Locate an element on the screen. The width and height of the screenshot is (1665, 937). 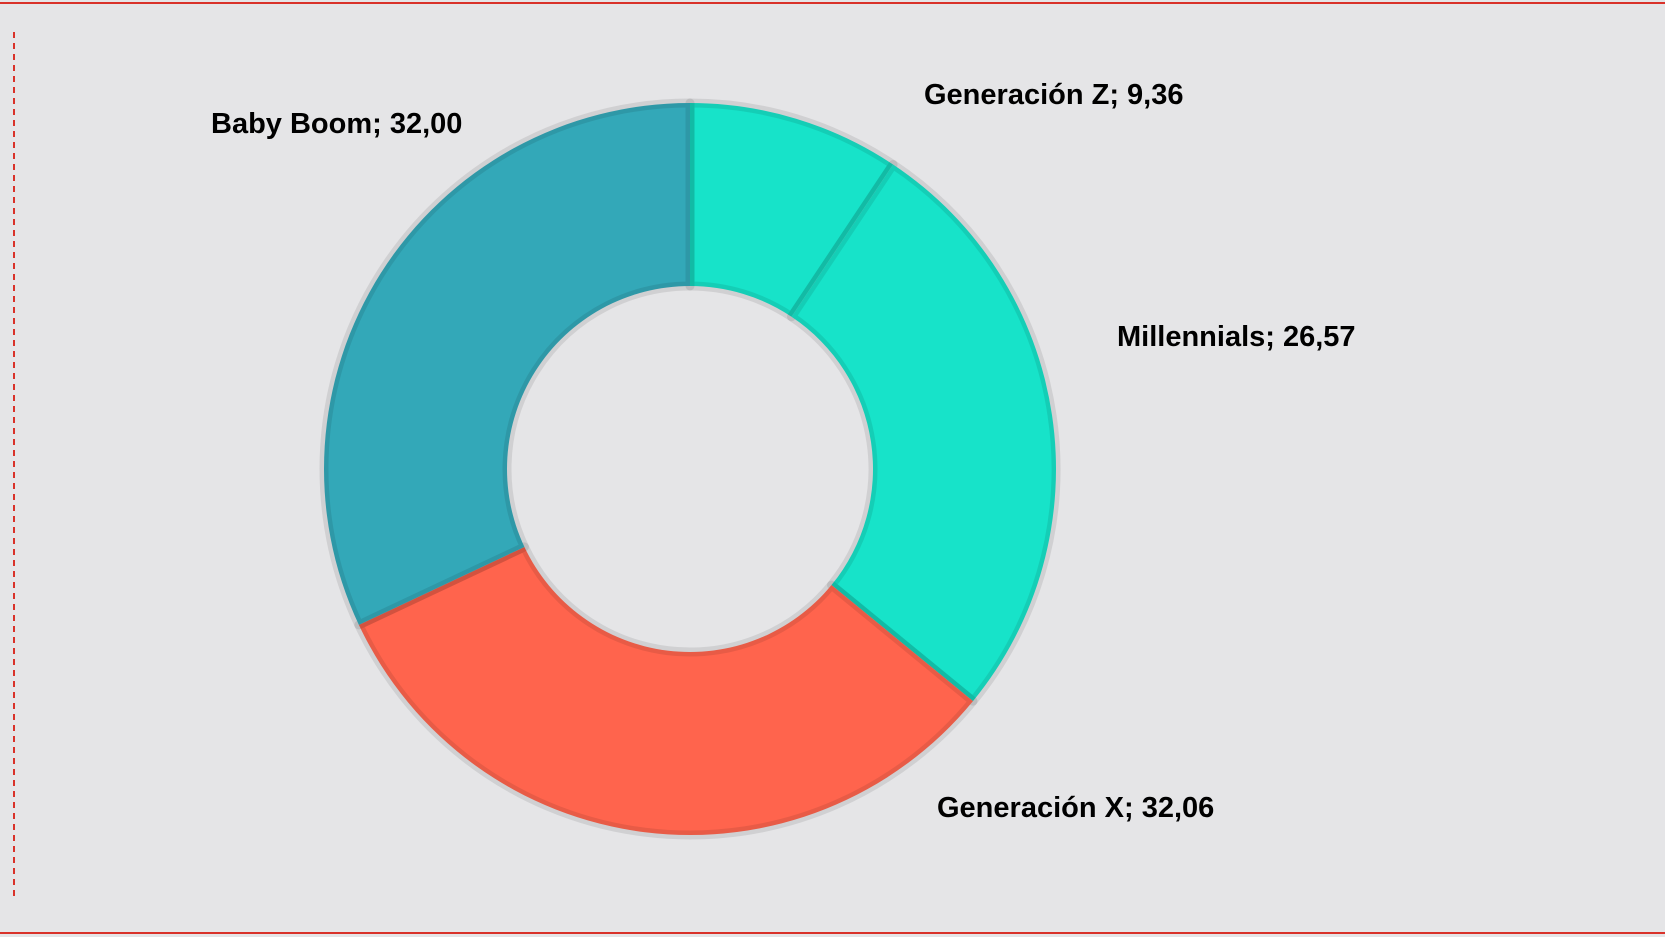
data-label: Millennials; 26,57 is located at coordinates (1236, 337).